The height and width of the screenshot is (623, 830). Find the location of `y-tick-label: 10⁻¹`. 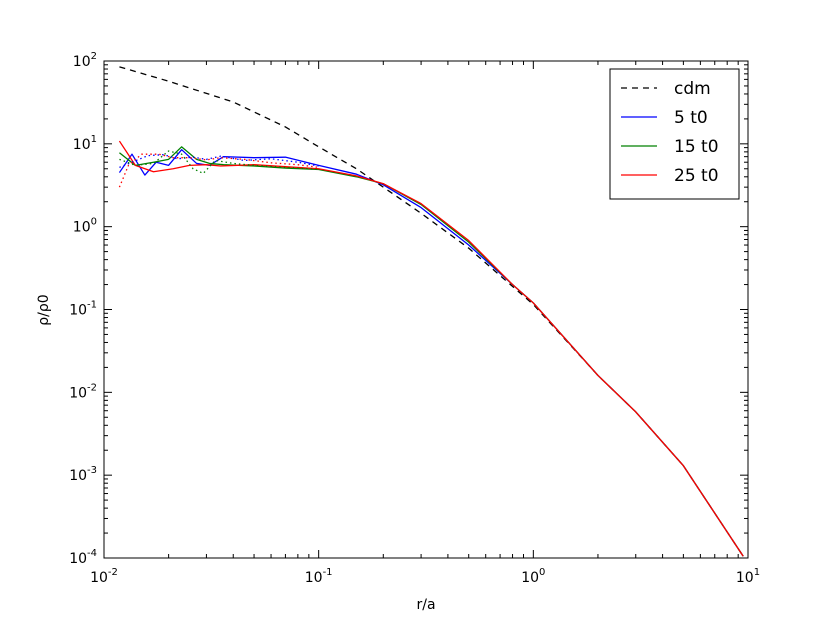

y-tick-label: 10⁻¹ is located at coordinates (83, 309).